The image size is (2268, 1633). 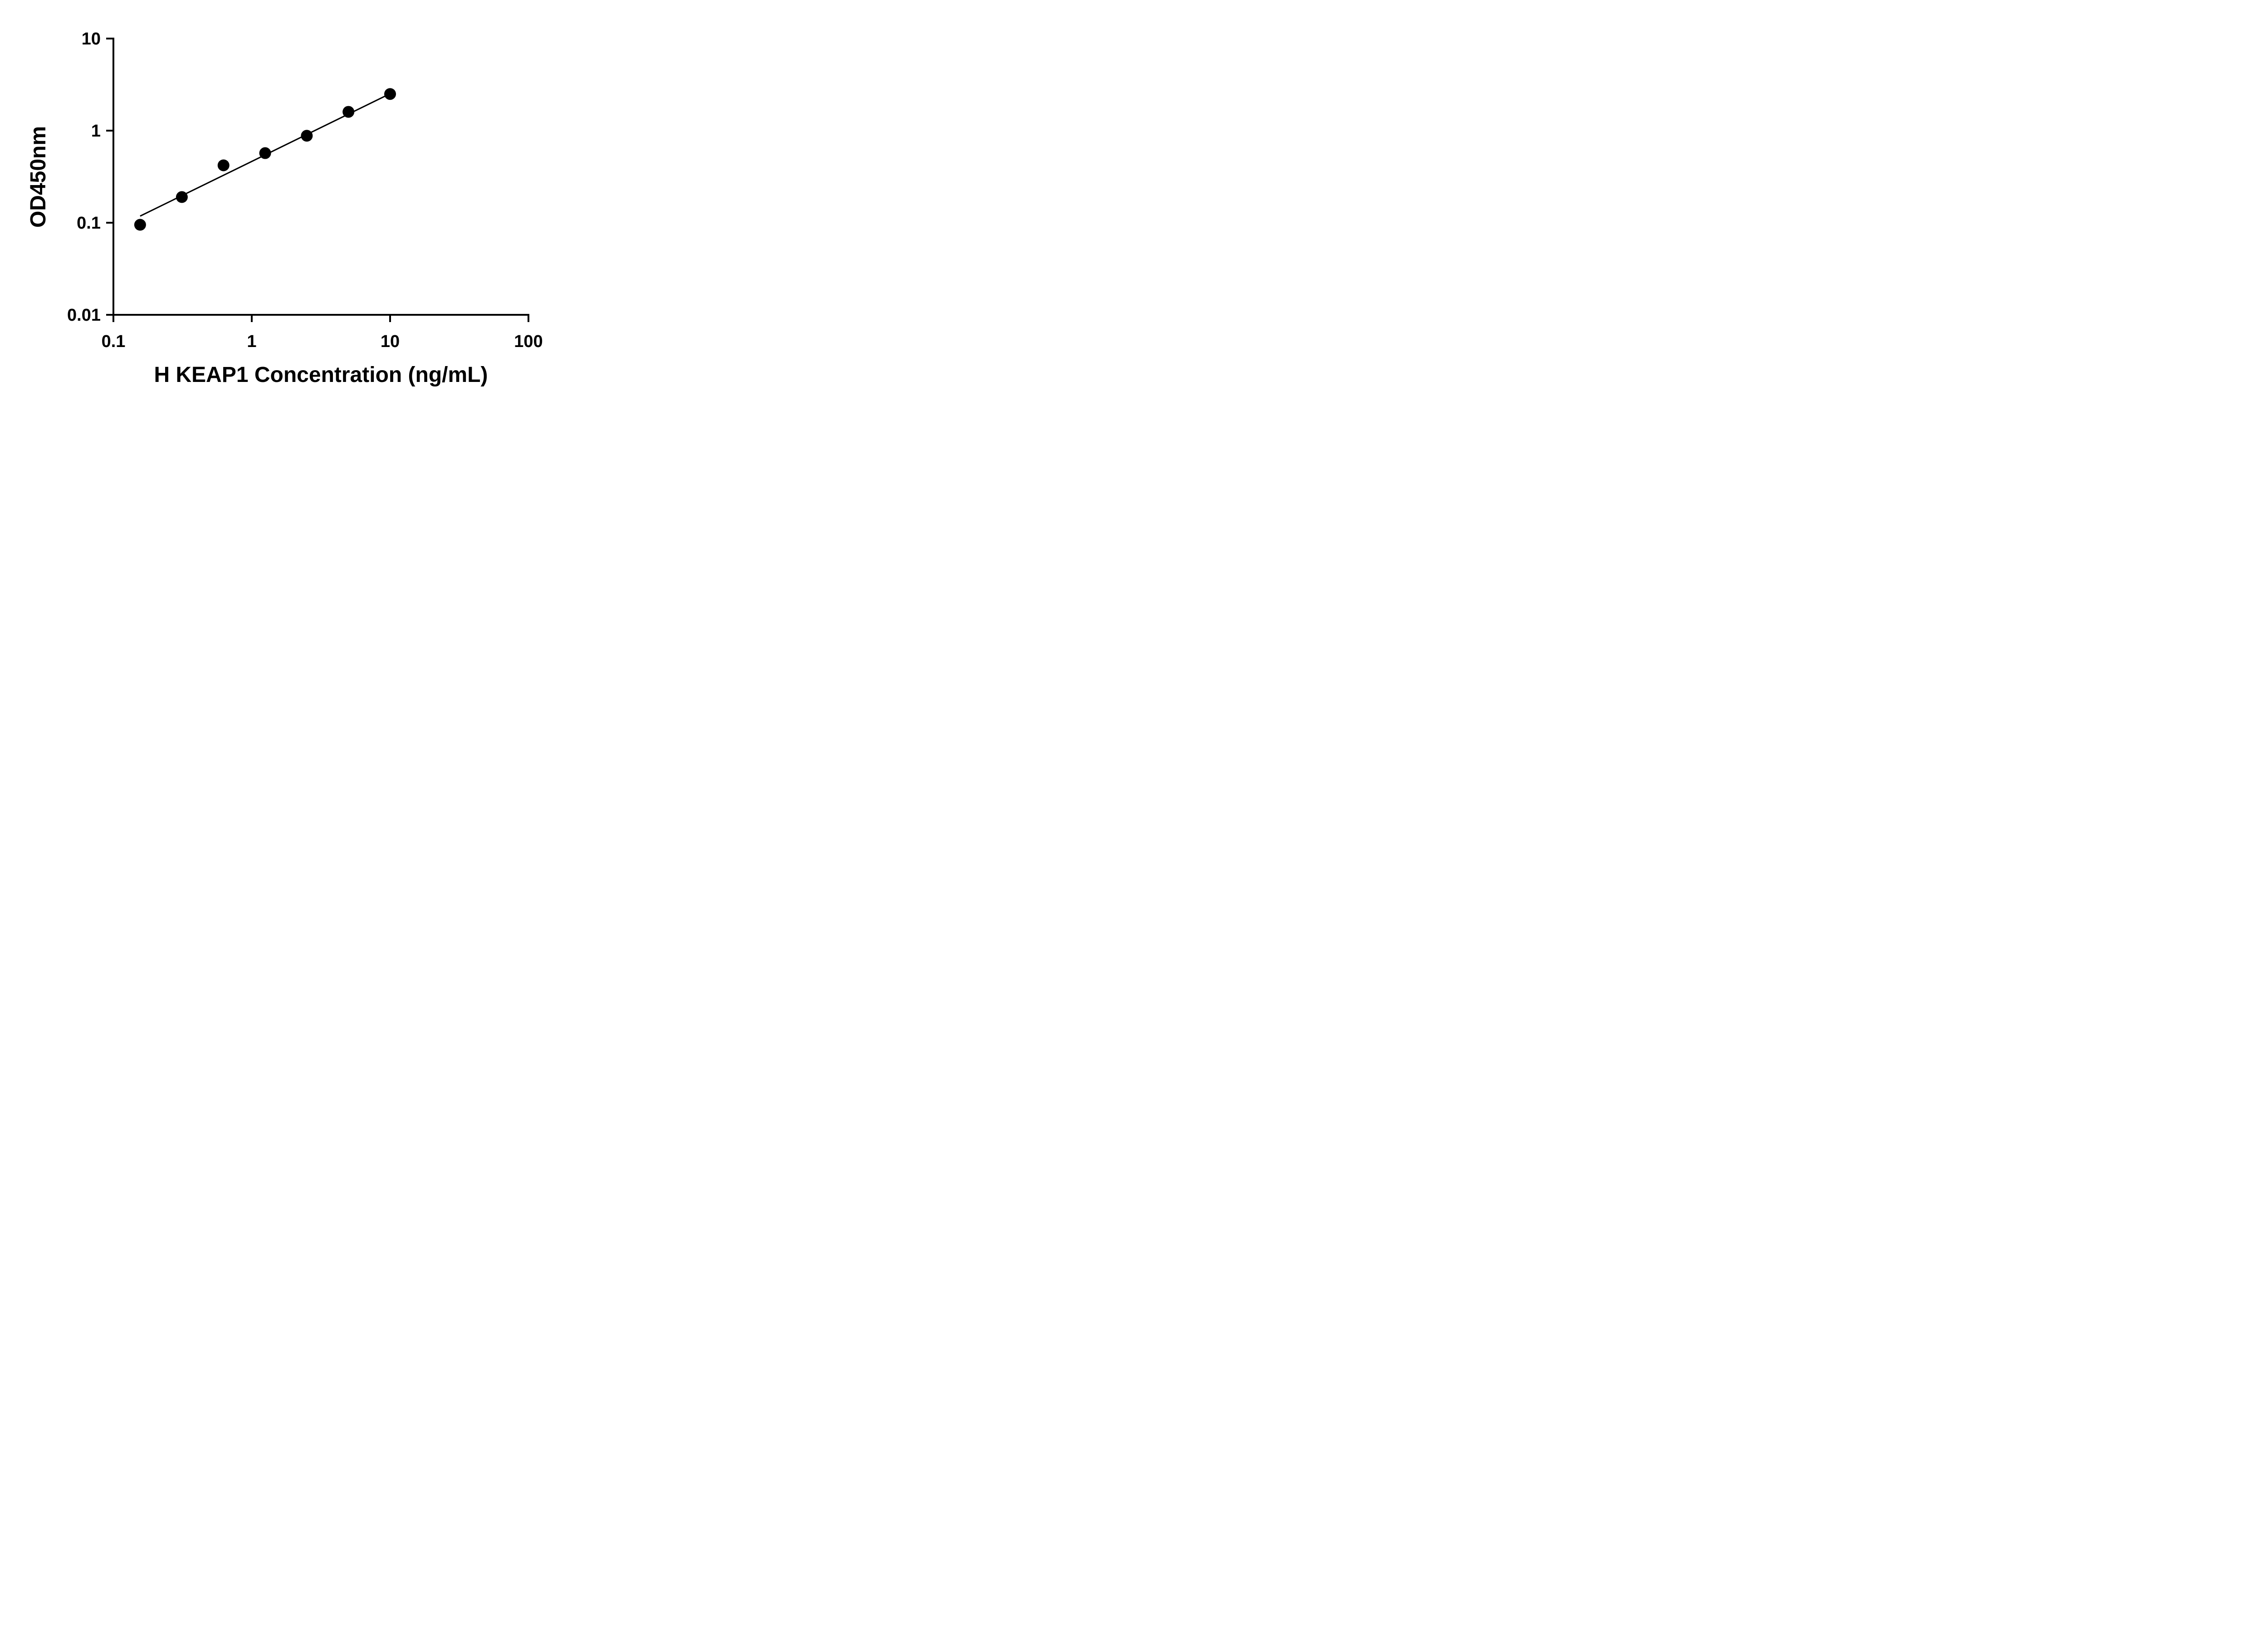 What do you see at coordinates (321, 375) in the screenshot?
I see `x-axis-title: H KEAP1 Concentration (ng/mL)` at bounding box center [321, 375].